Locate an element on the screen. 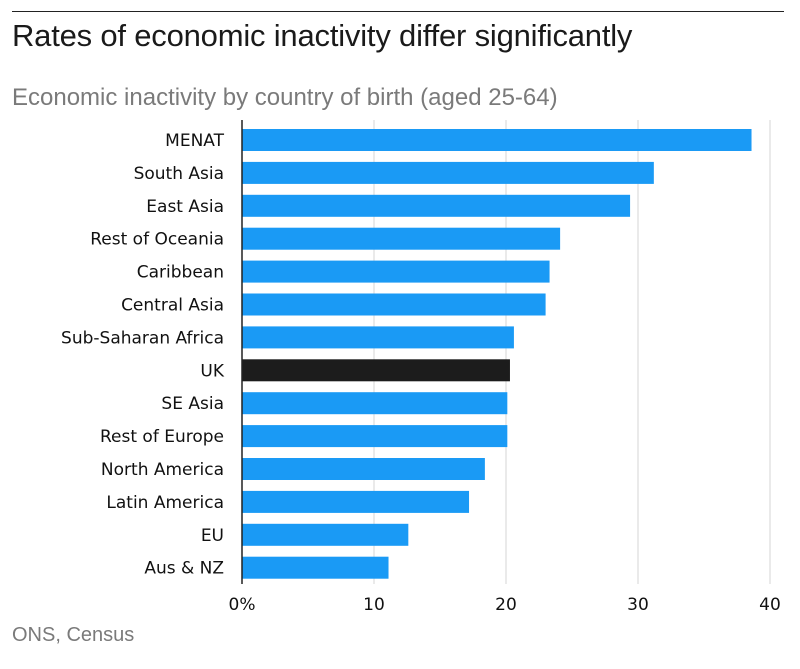  x-tick-label: 20 is located at coordinates (506, 605).